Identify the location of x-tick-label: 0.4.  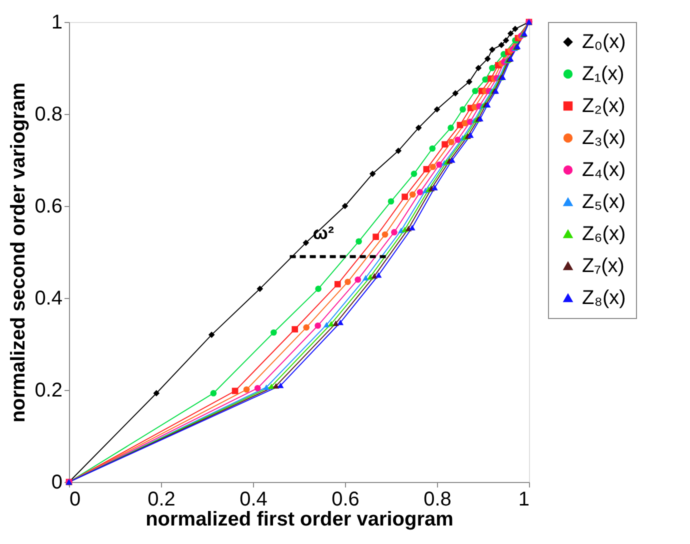
(254, 499).